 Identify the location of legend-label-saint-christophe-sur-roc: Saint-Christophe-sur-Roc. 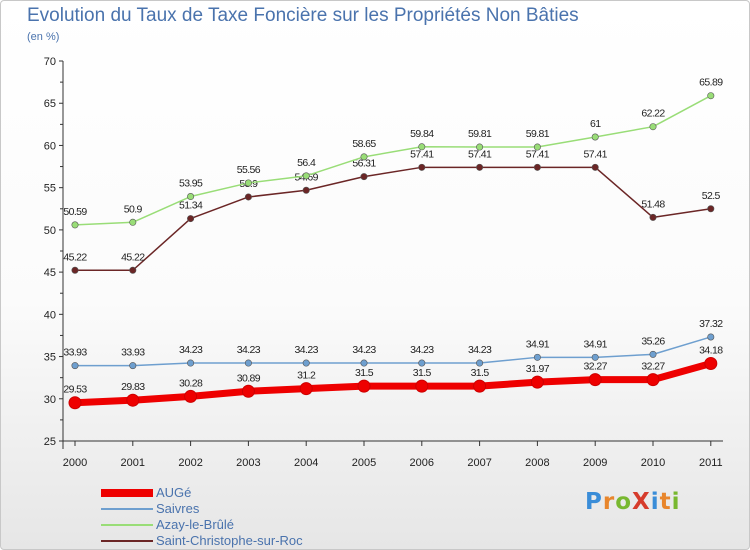
(229, 540).